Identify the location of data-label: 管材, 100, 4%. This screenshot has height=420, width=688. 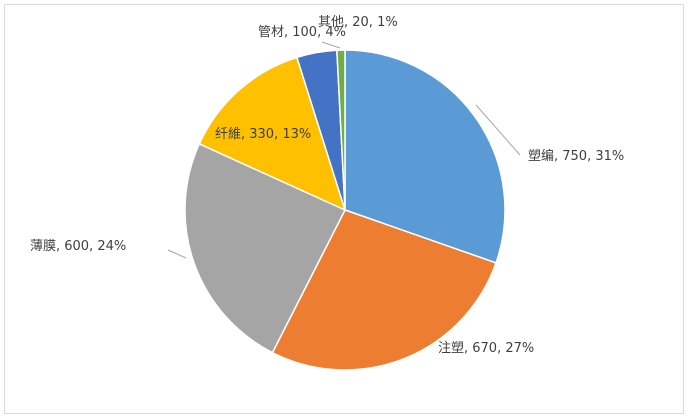
(302, 32).